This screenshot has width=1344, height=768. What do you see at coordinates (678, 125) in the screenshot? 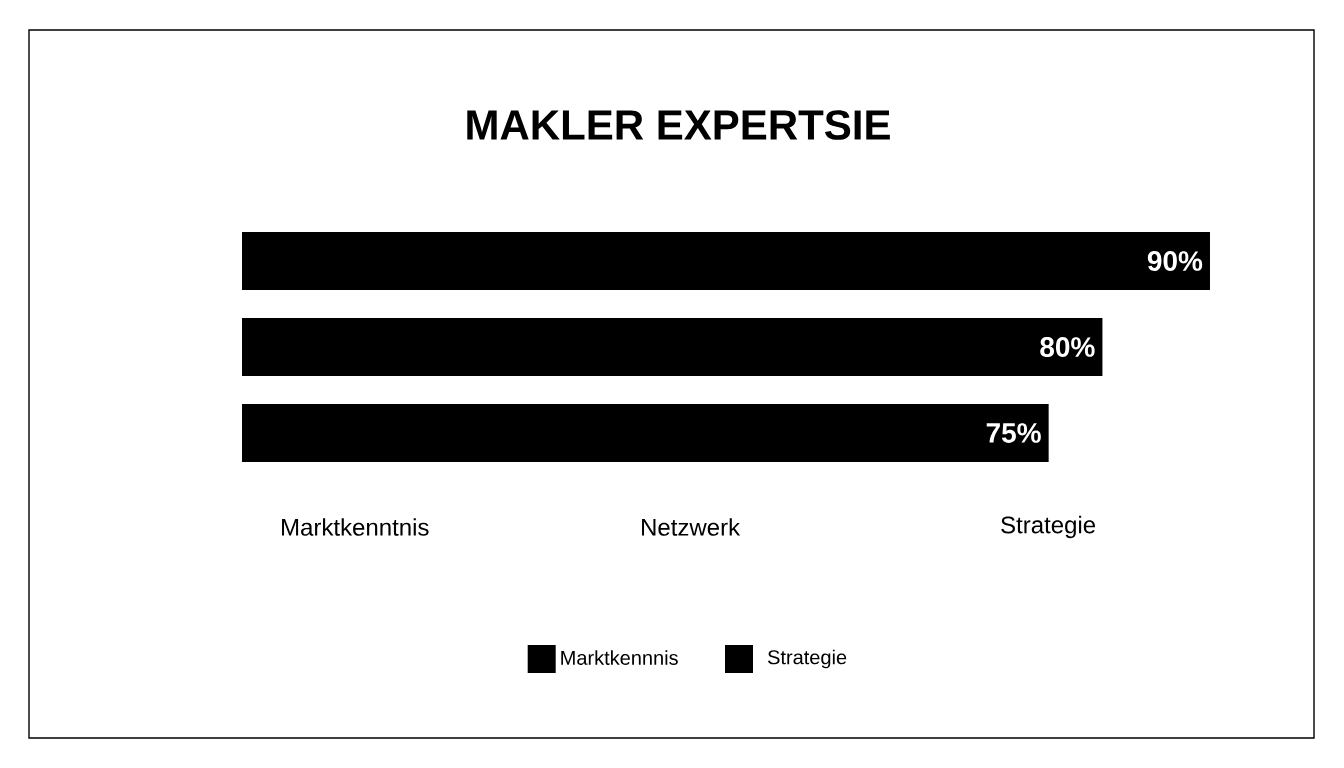
I see `chart-title: MAKLER EXPERTSIE` at bounding box center [678, 125].